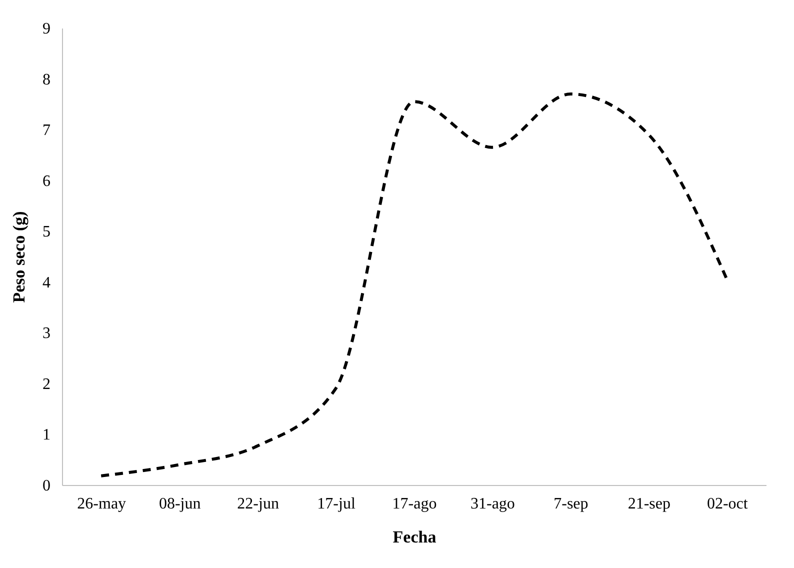  Describe the element at coordinates (571, 504) in the screenshot. I see `x-tick-label: 7-sep` at that location.